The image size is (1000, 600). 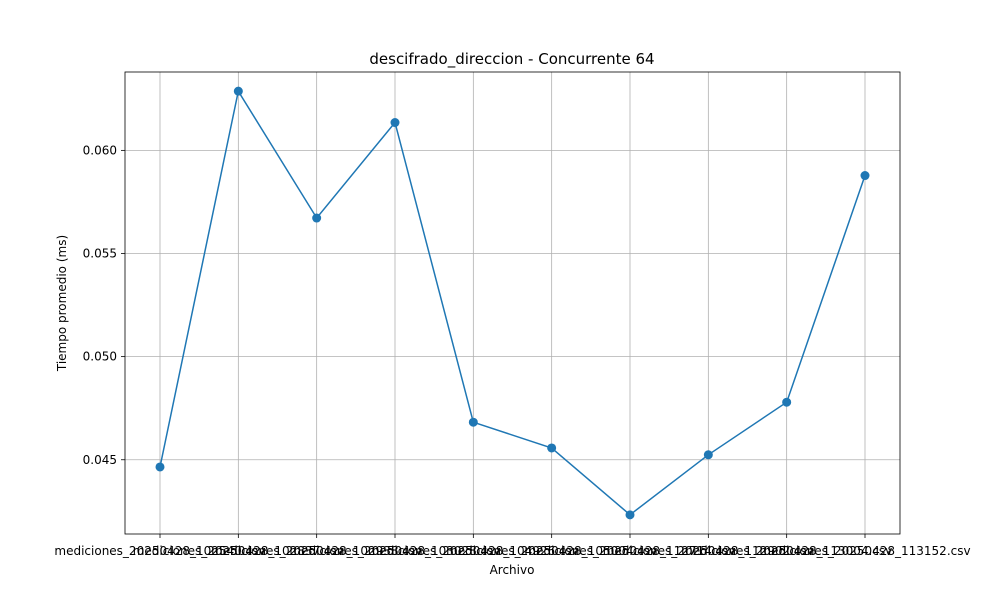 What do you see at coordinates (629, 551) in the screenshot?
I see `x-tick-label: mediciones_20250428_112714.csv` at bounding box center [629, 551].